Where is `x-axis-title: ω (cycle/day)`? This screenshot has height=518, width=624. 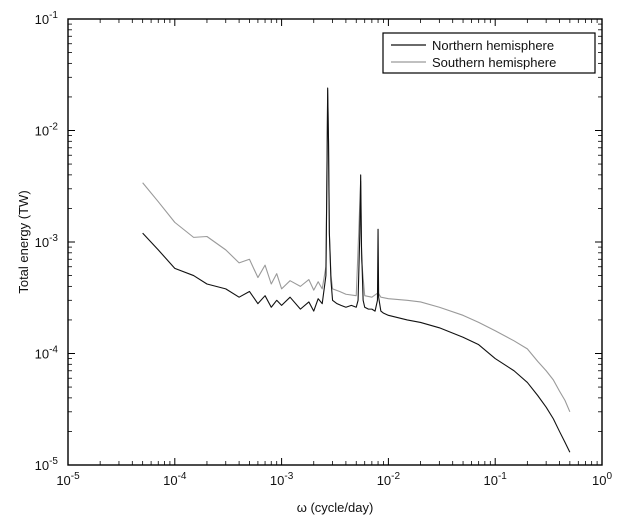 x-axis-title: ω (cycle/day) is located at coordinates (335, 507).